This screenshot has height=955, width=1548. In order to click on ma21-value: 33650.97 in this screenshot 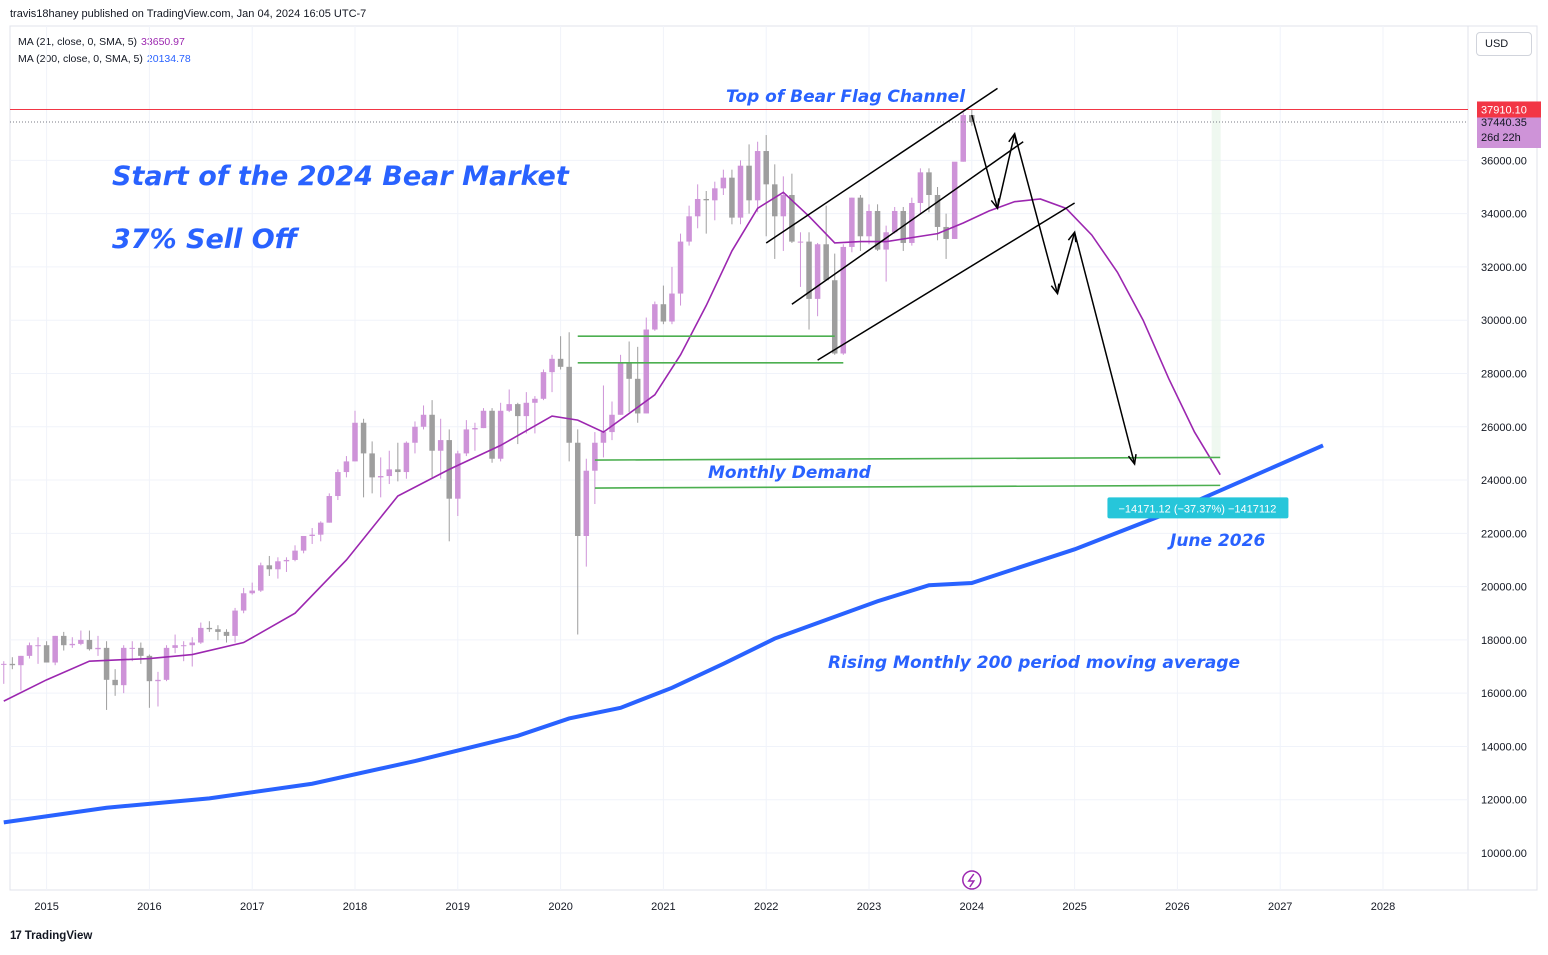, I will do `click(163, 42)`.